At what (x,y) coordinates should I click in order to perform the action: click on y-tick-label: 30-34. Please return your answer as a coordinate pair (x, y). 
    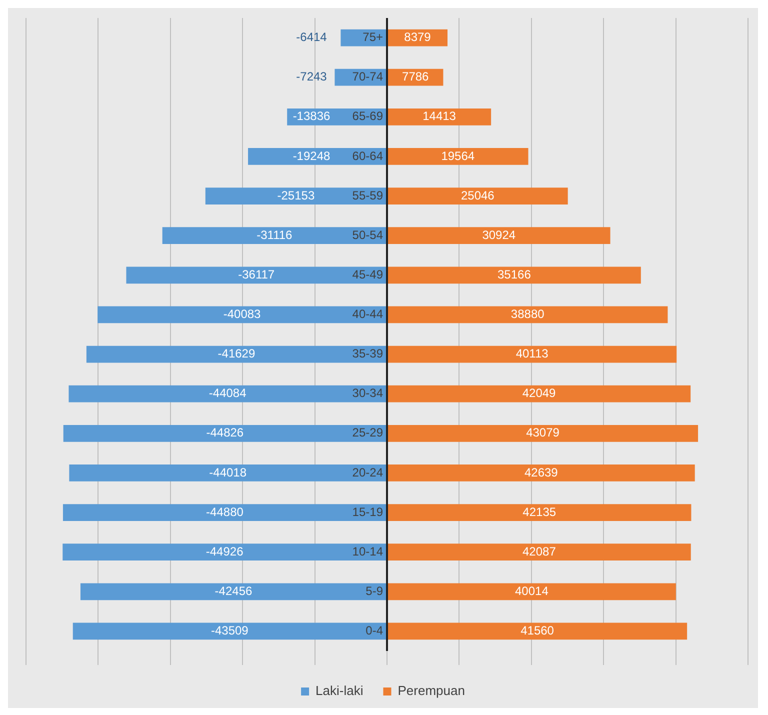
    Looking at the image, I should click on (368, 393).